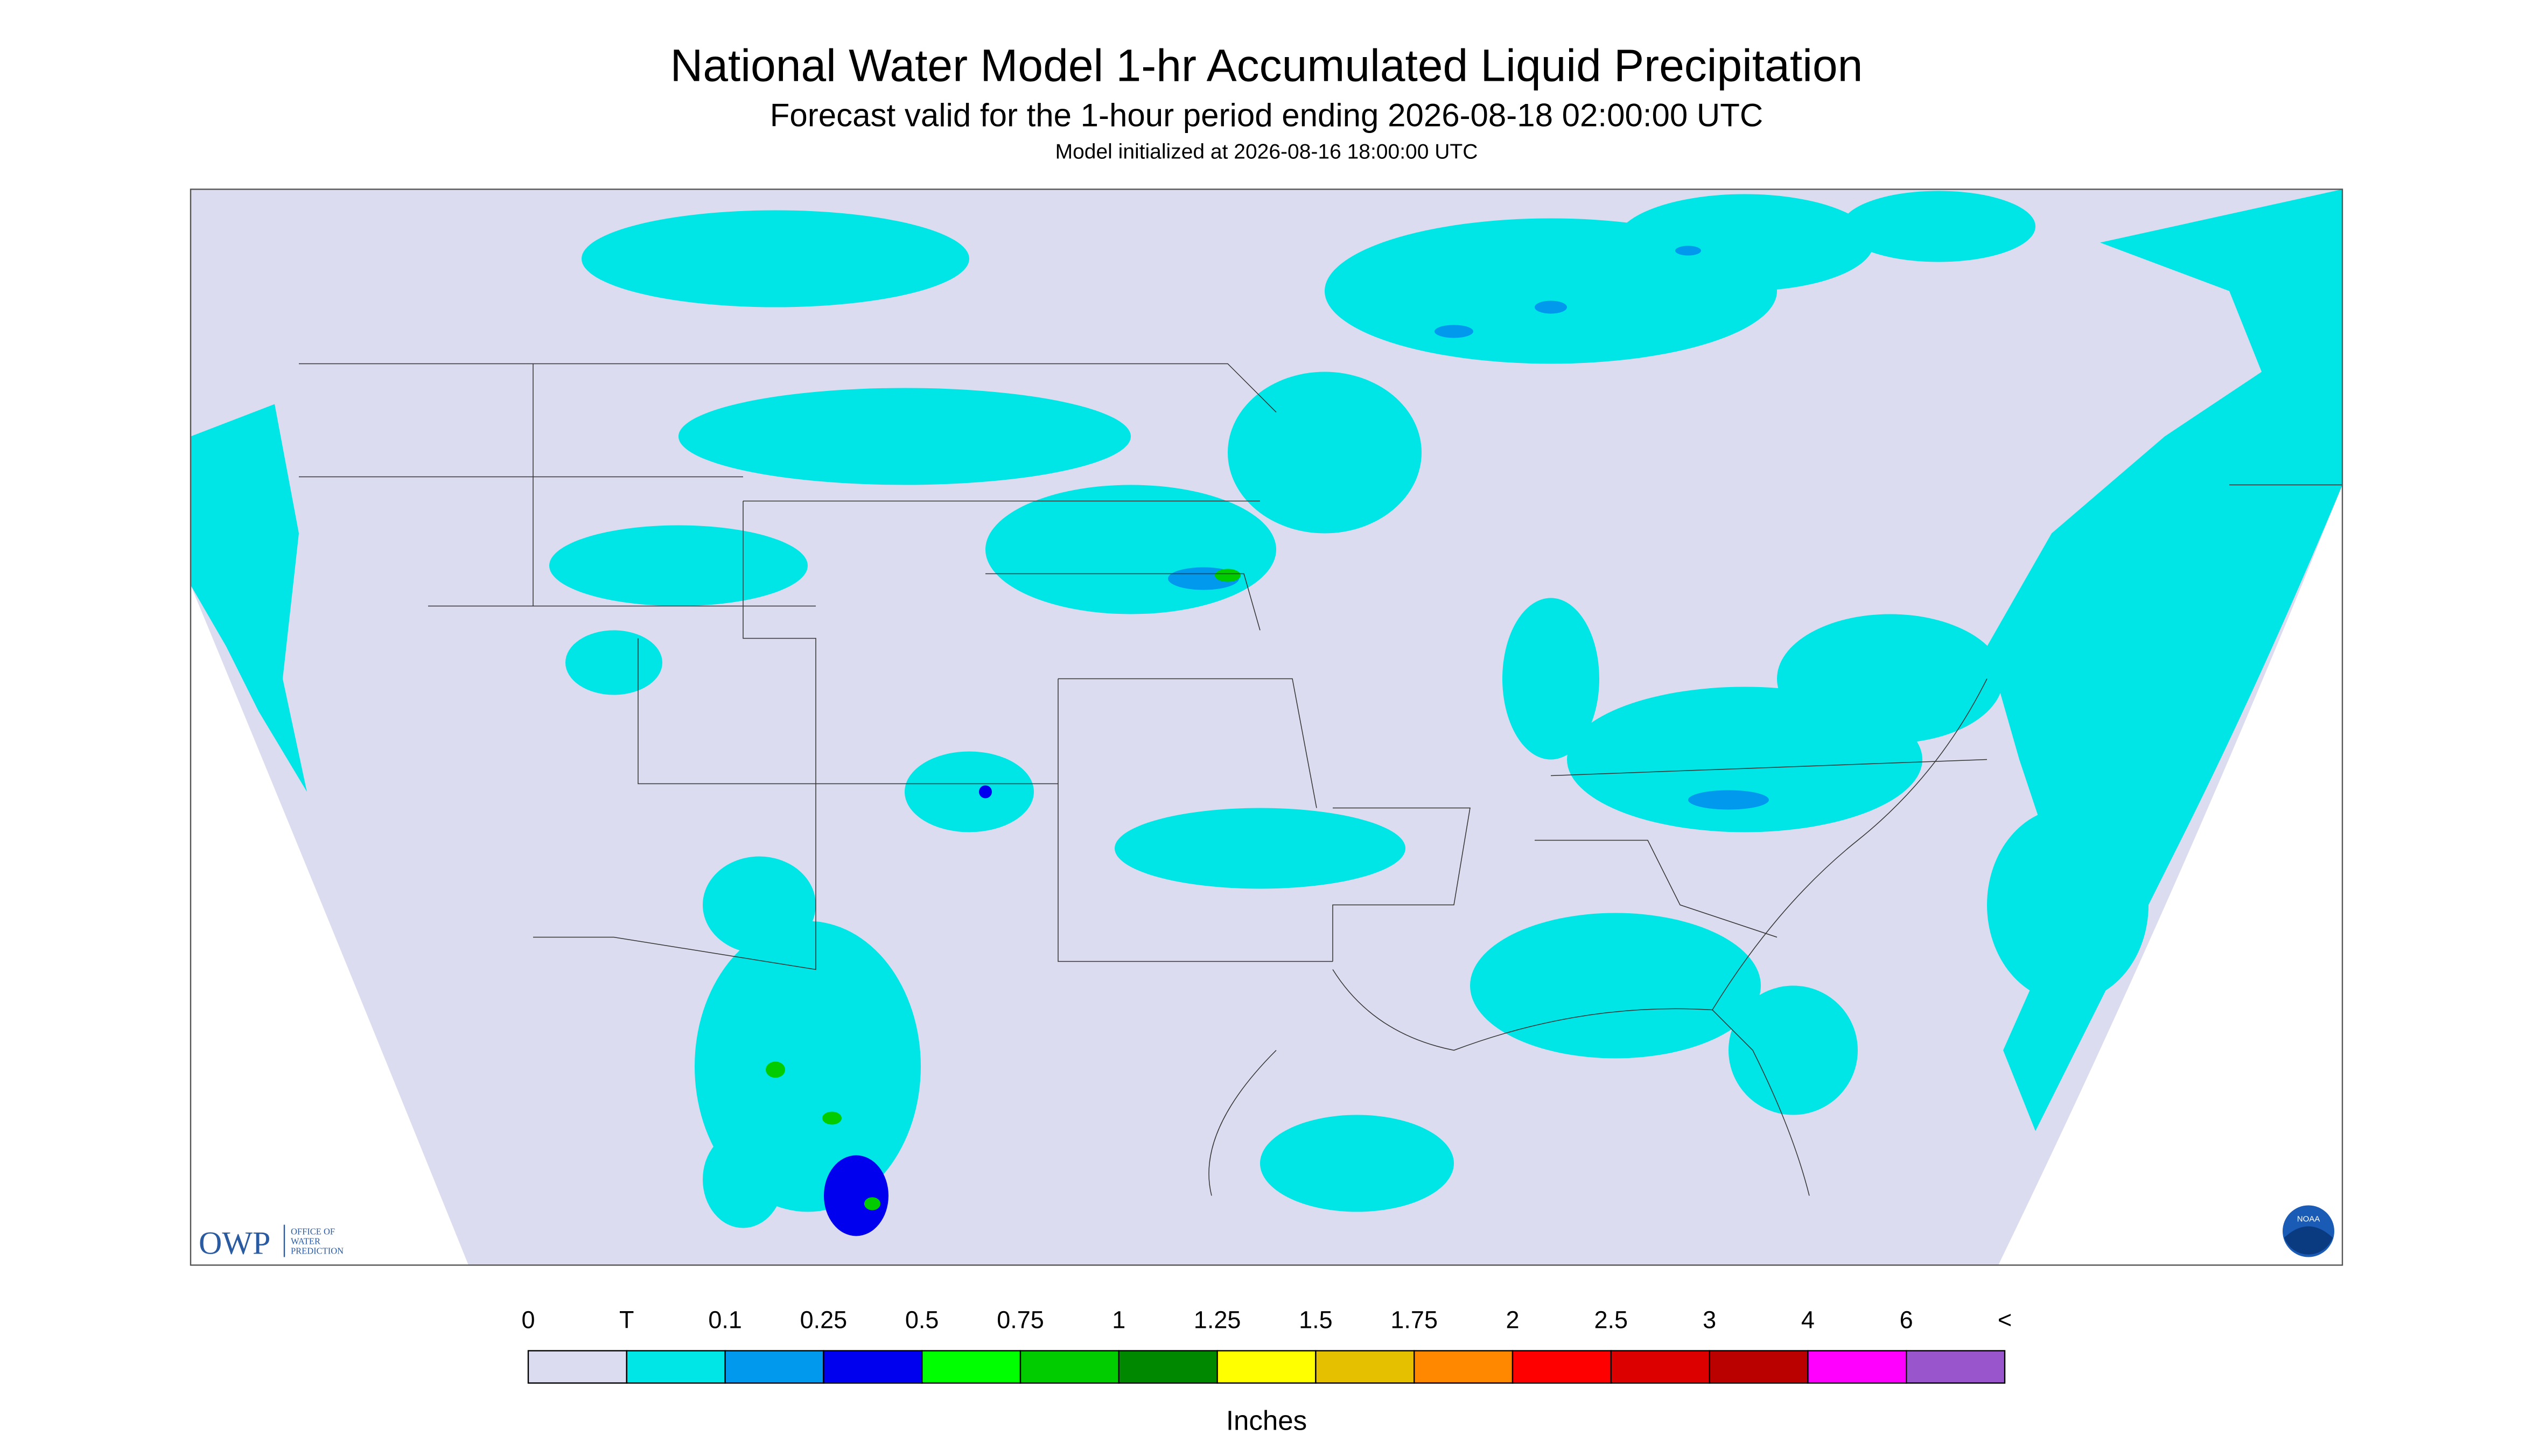 Image resolution: width=2533 pixels, height=1456 pixels. What do you see at coordinates (1266, 1345) in the screenshot?
I see `legend: 0 T 0.1 0.25 0.5 0.75 1 1.25 1.5 1.75 2 2.5 3 4 6 <` at bounding box center [1266, 1345].